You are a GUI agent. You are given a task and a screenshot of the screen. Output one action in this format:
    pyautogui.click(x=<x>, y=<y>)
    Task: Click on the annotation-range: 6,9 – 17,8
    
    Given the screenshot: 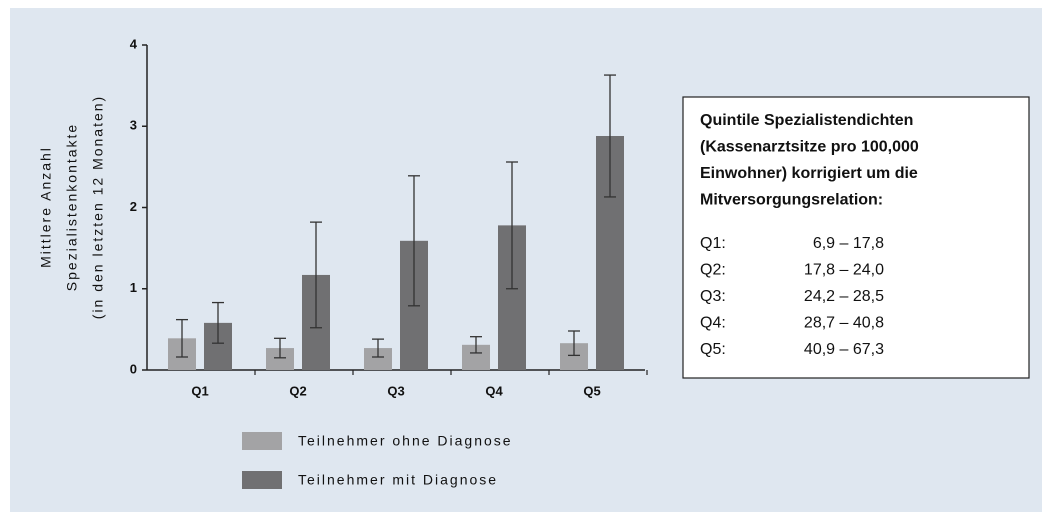 What is the action you would take?
    pyautogui.click(x=848, y=243)
    